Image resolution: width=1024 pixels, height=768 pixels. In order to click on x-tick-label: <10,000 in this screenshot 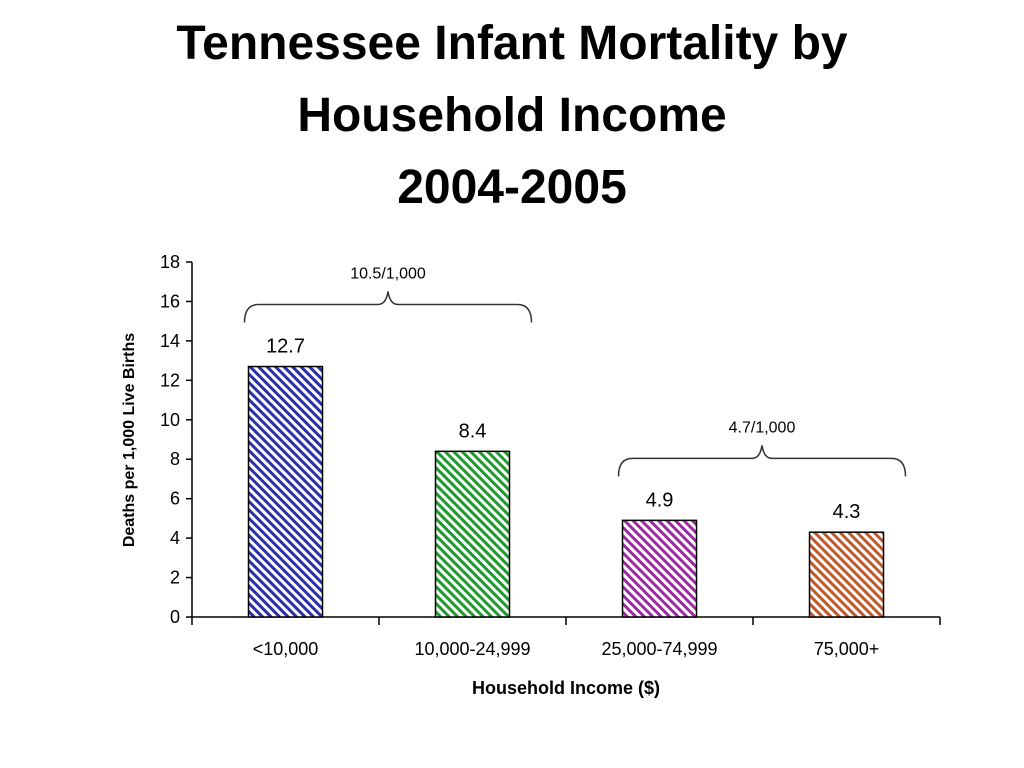, I will do `click(286, 649)`.